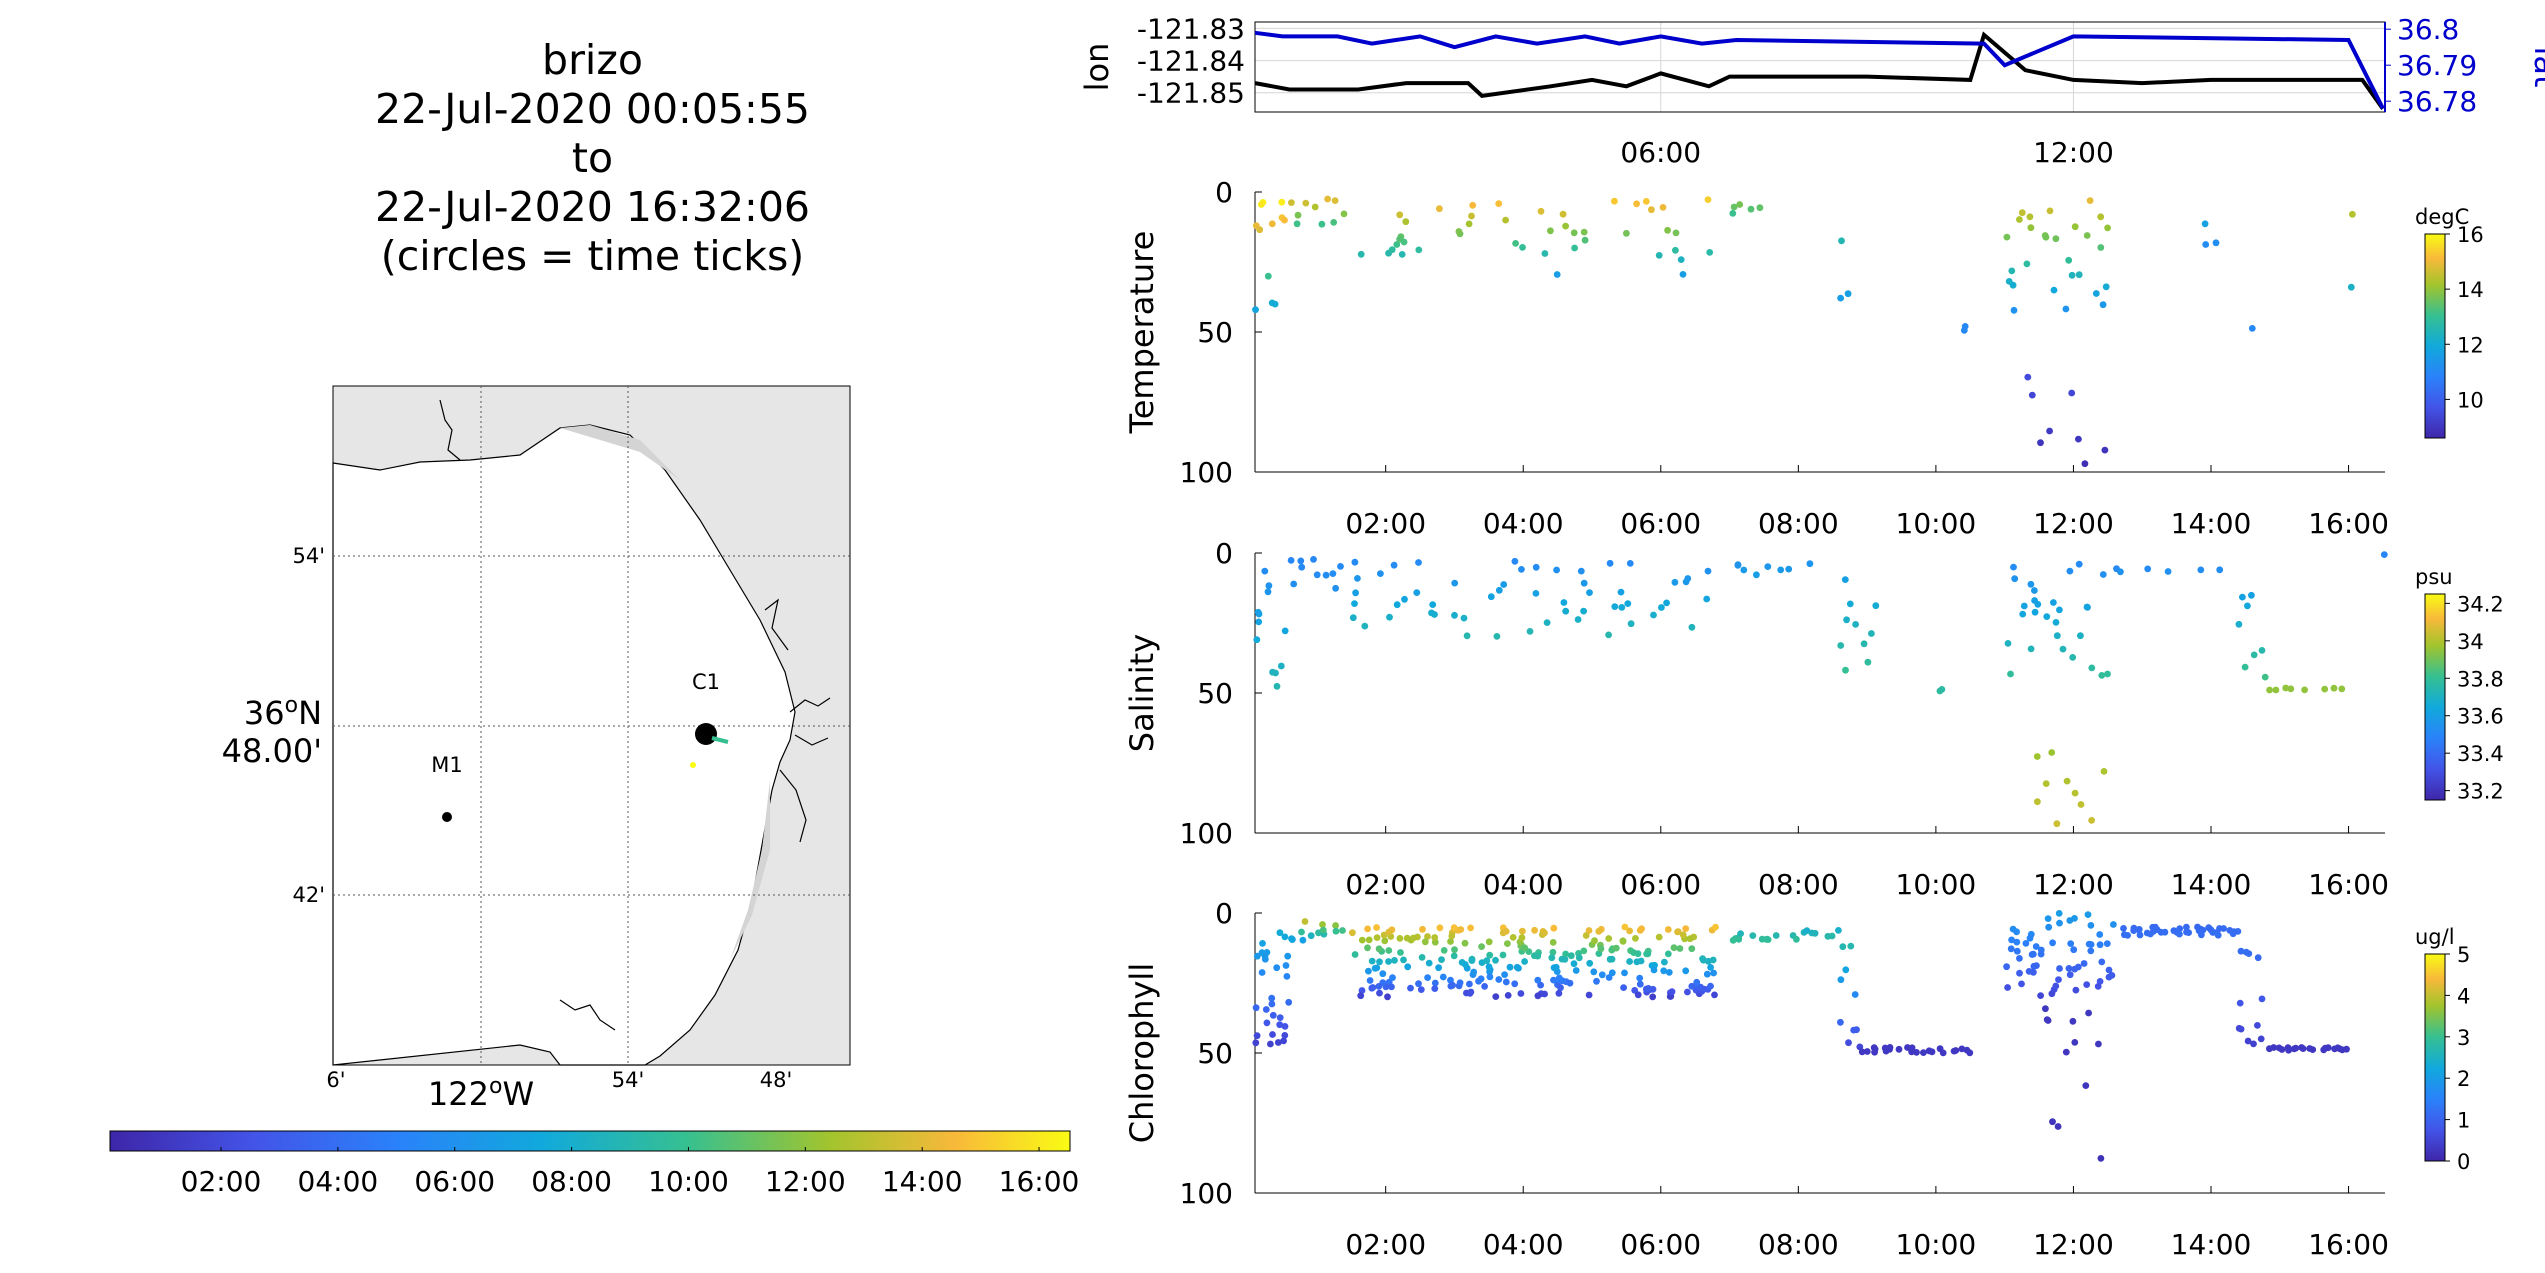  I want to click on map-lon-center-label: 122oW, so click(481, 1093).